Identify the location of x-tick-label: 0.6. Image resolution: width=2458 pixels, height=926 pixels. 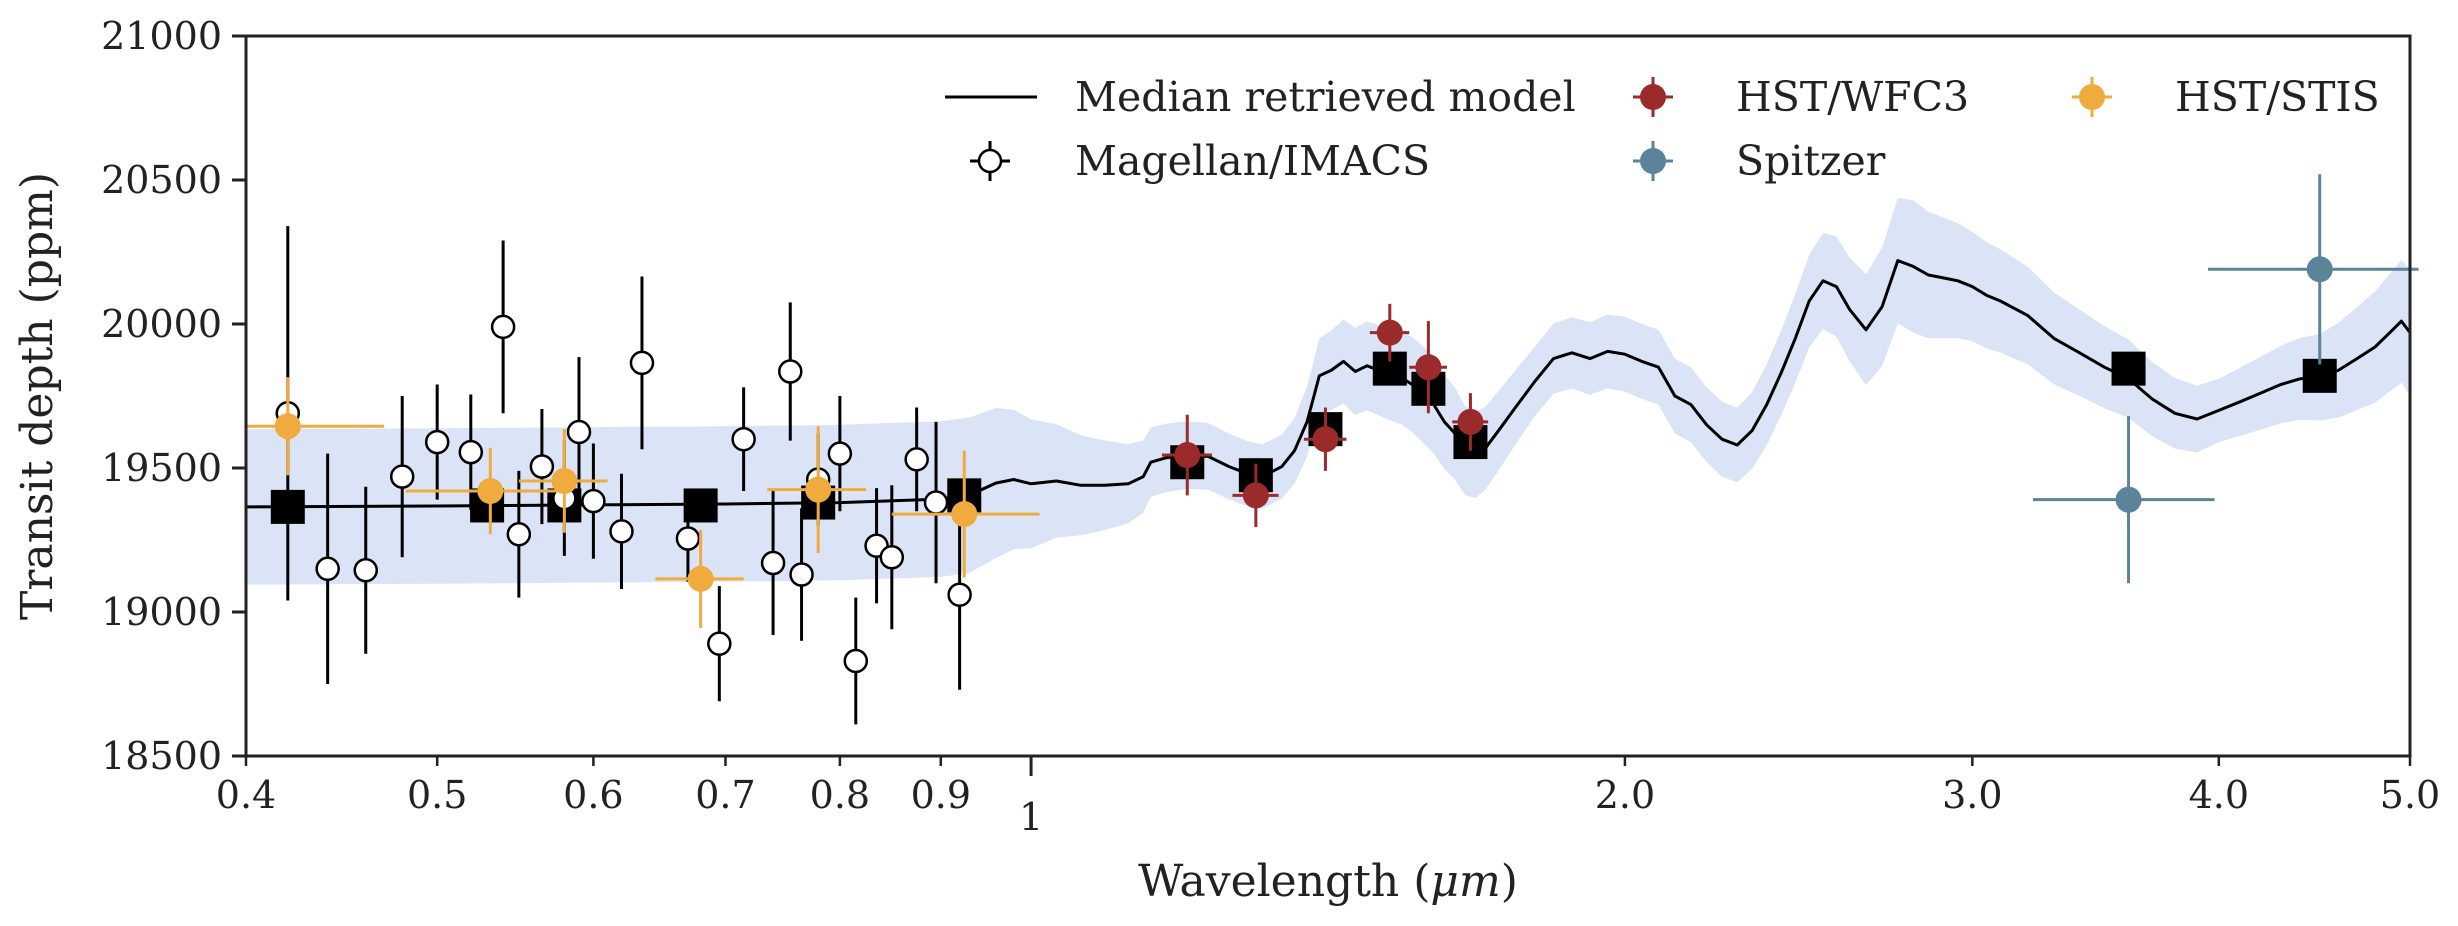
(593, 795).